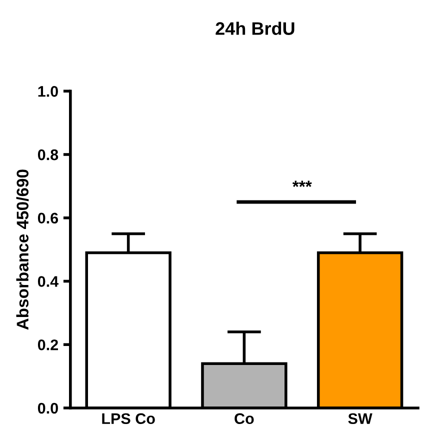 The image size is (440, 434). I want to click on y-tick-label: 0.0, so click(48, 408).